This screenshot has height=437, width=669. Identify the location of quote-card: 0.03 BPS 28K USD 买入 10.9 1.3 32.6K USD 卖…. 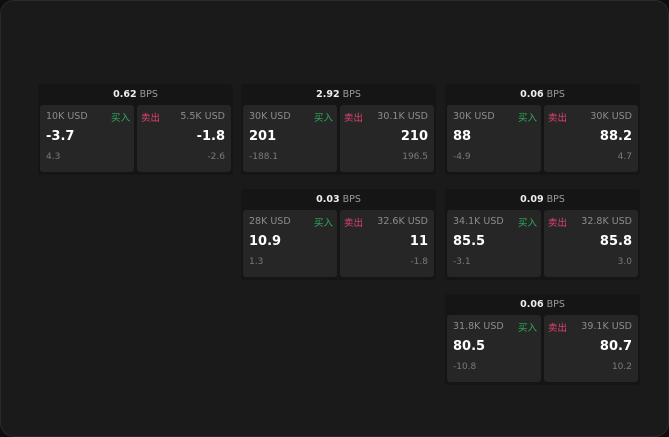
(338, 234).